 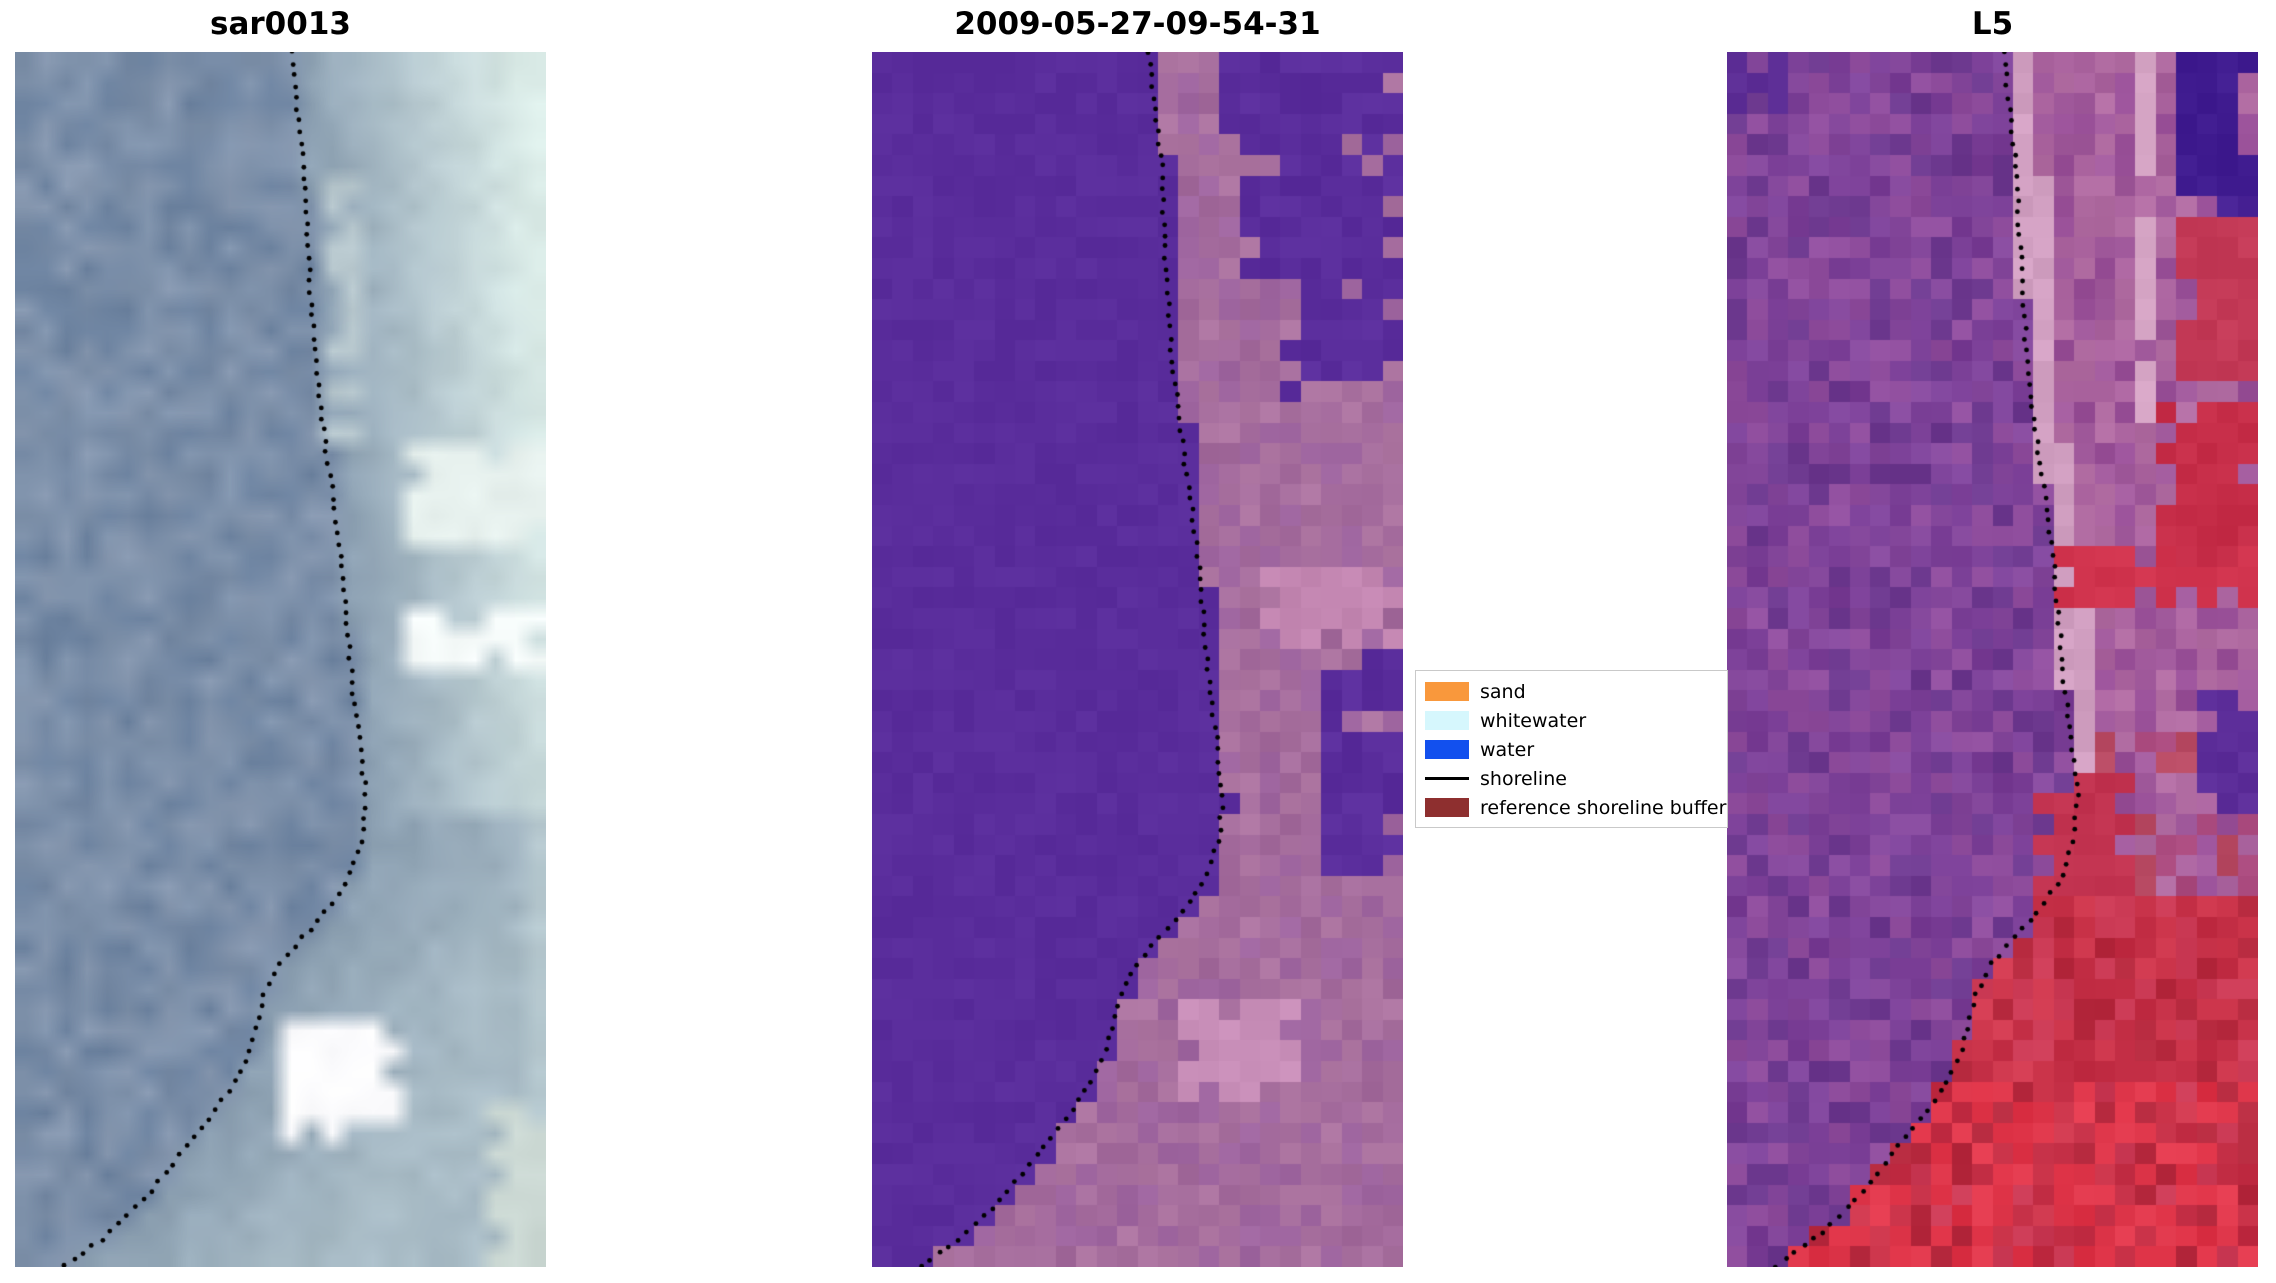 I want to click on shoreline-line-swatch, so click(x=1447, y=778).